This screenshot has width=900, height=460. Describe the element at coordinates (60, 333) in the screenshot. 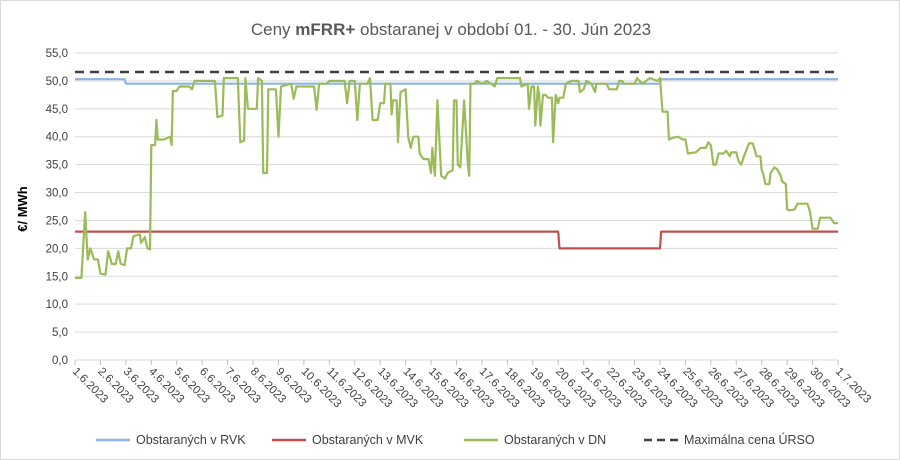

I see `y-tick-label: 5,0` at that location.